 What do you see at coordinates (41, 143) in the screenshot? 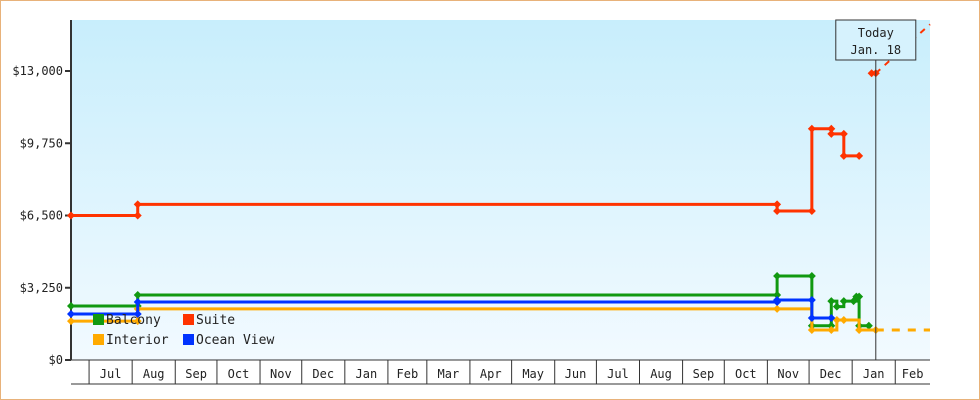
I see `y-tick-label: $9,750` at bounding box center [41, 143].